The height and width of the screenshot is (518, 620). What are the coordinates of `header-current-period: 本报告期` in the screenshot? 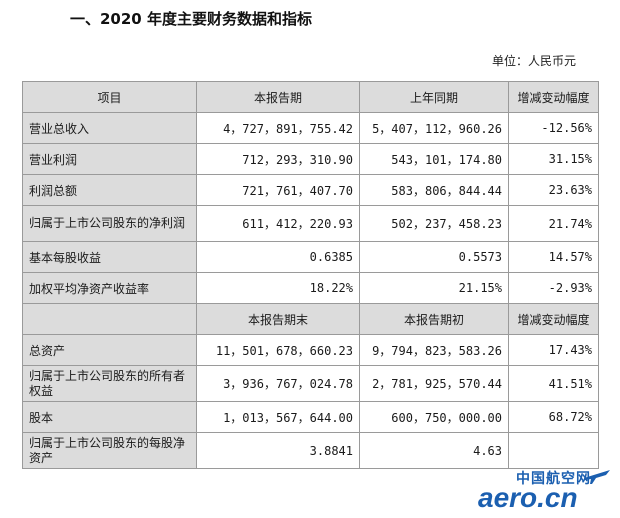 It's located at (278, 97).